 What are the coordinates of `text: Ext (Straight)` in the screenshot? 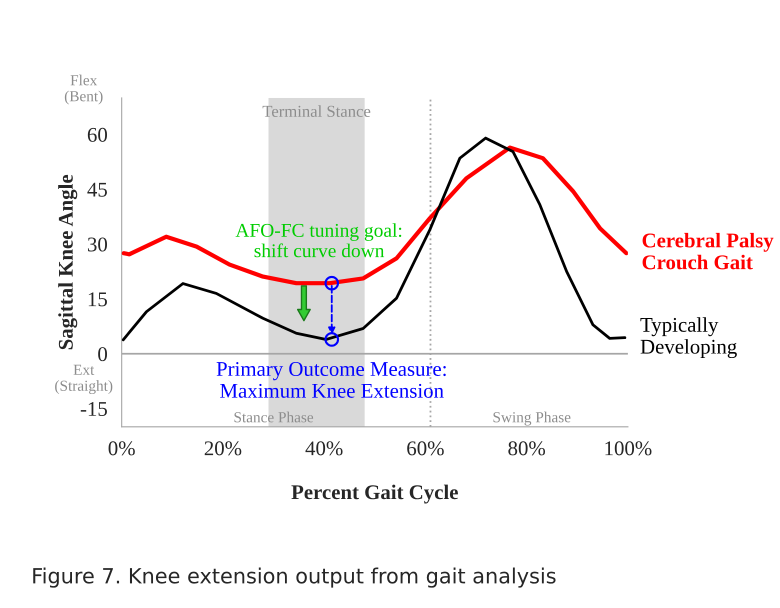 It's located at (83, 379).